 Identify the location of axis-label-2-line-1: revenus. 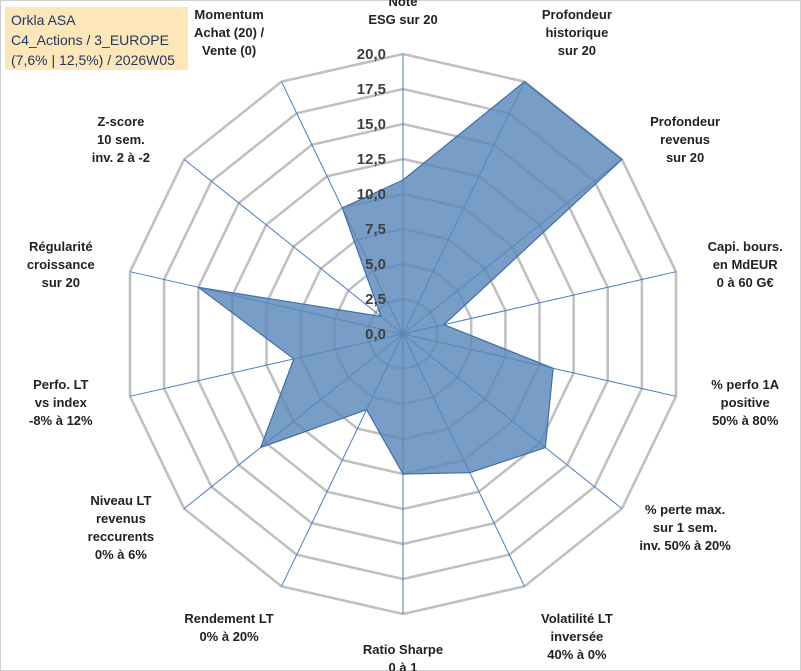
(685, 139).